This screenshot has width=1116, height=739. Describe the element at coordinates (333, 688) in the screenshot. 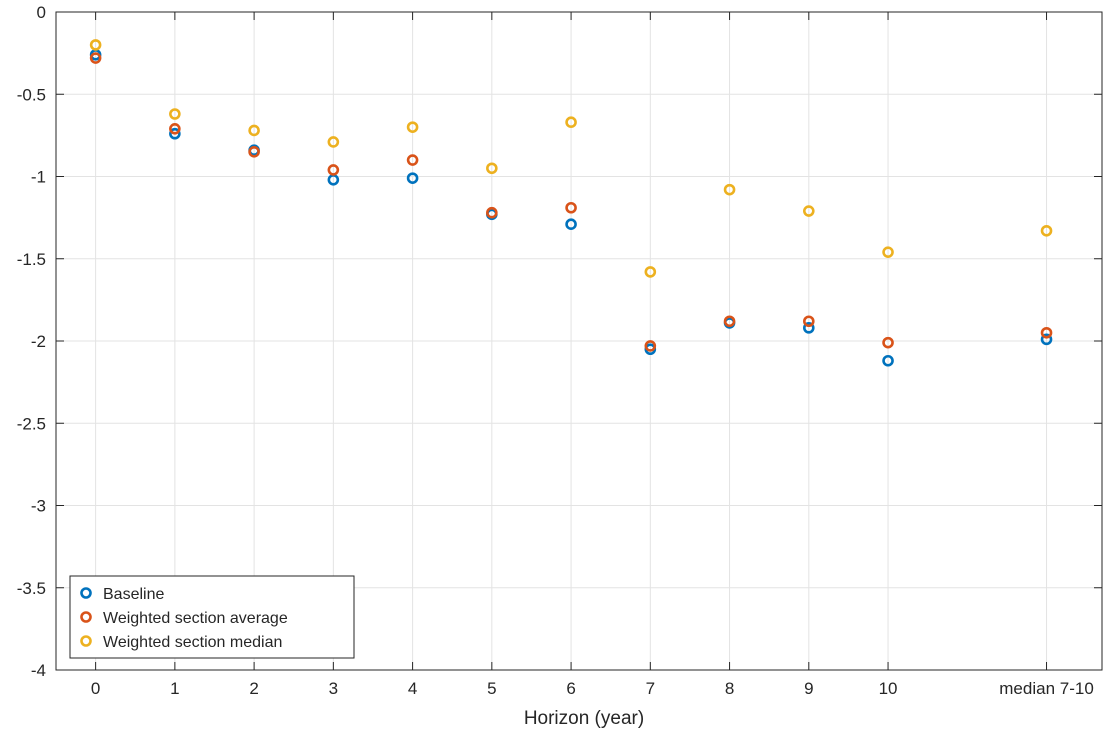

I see `x-tick-label: 3` at that location.